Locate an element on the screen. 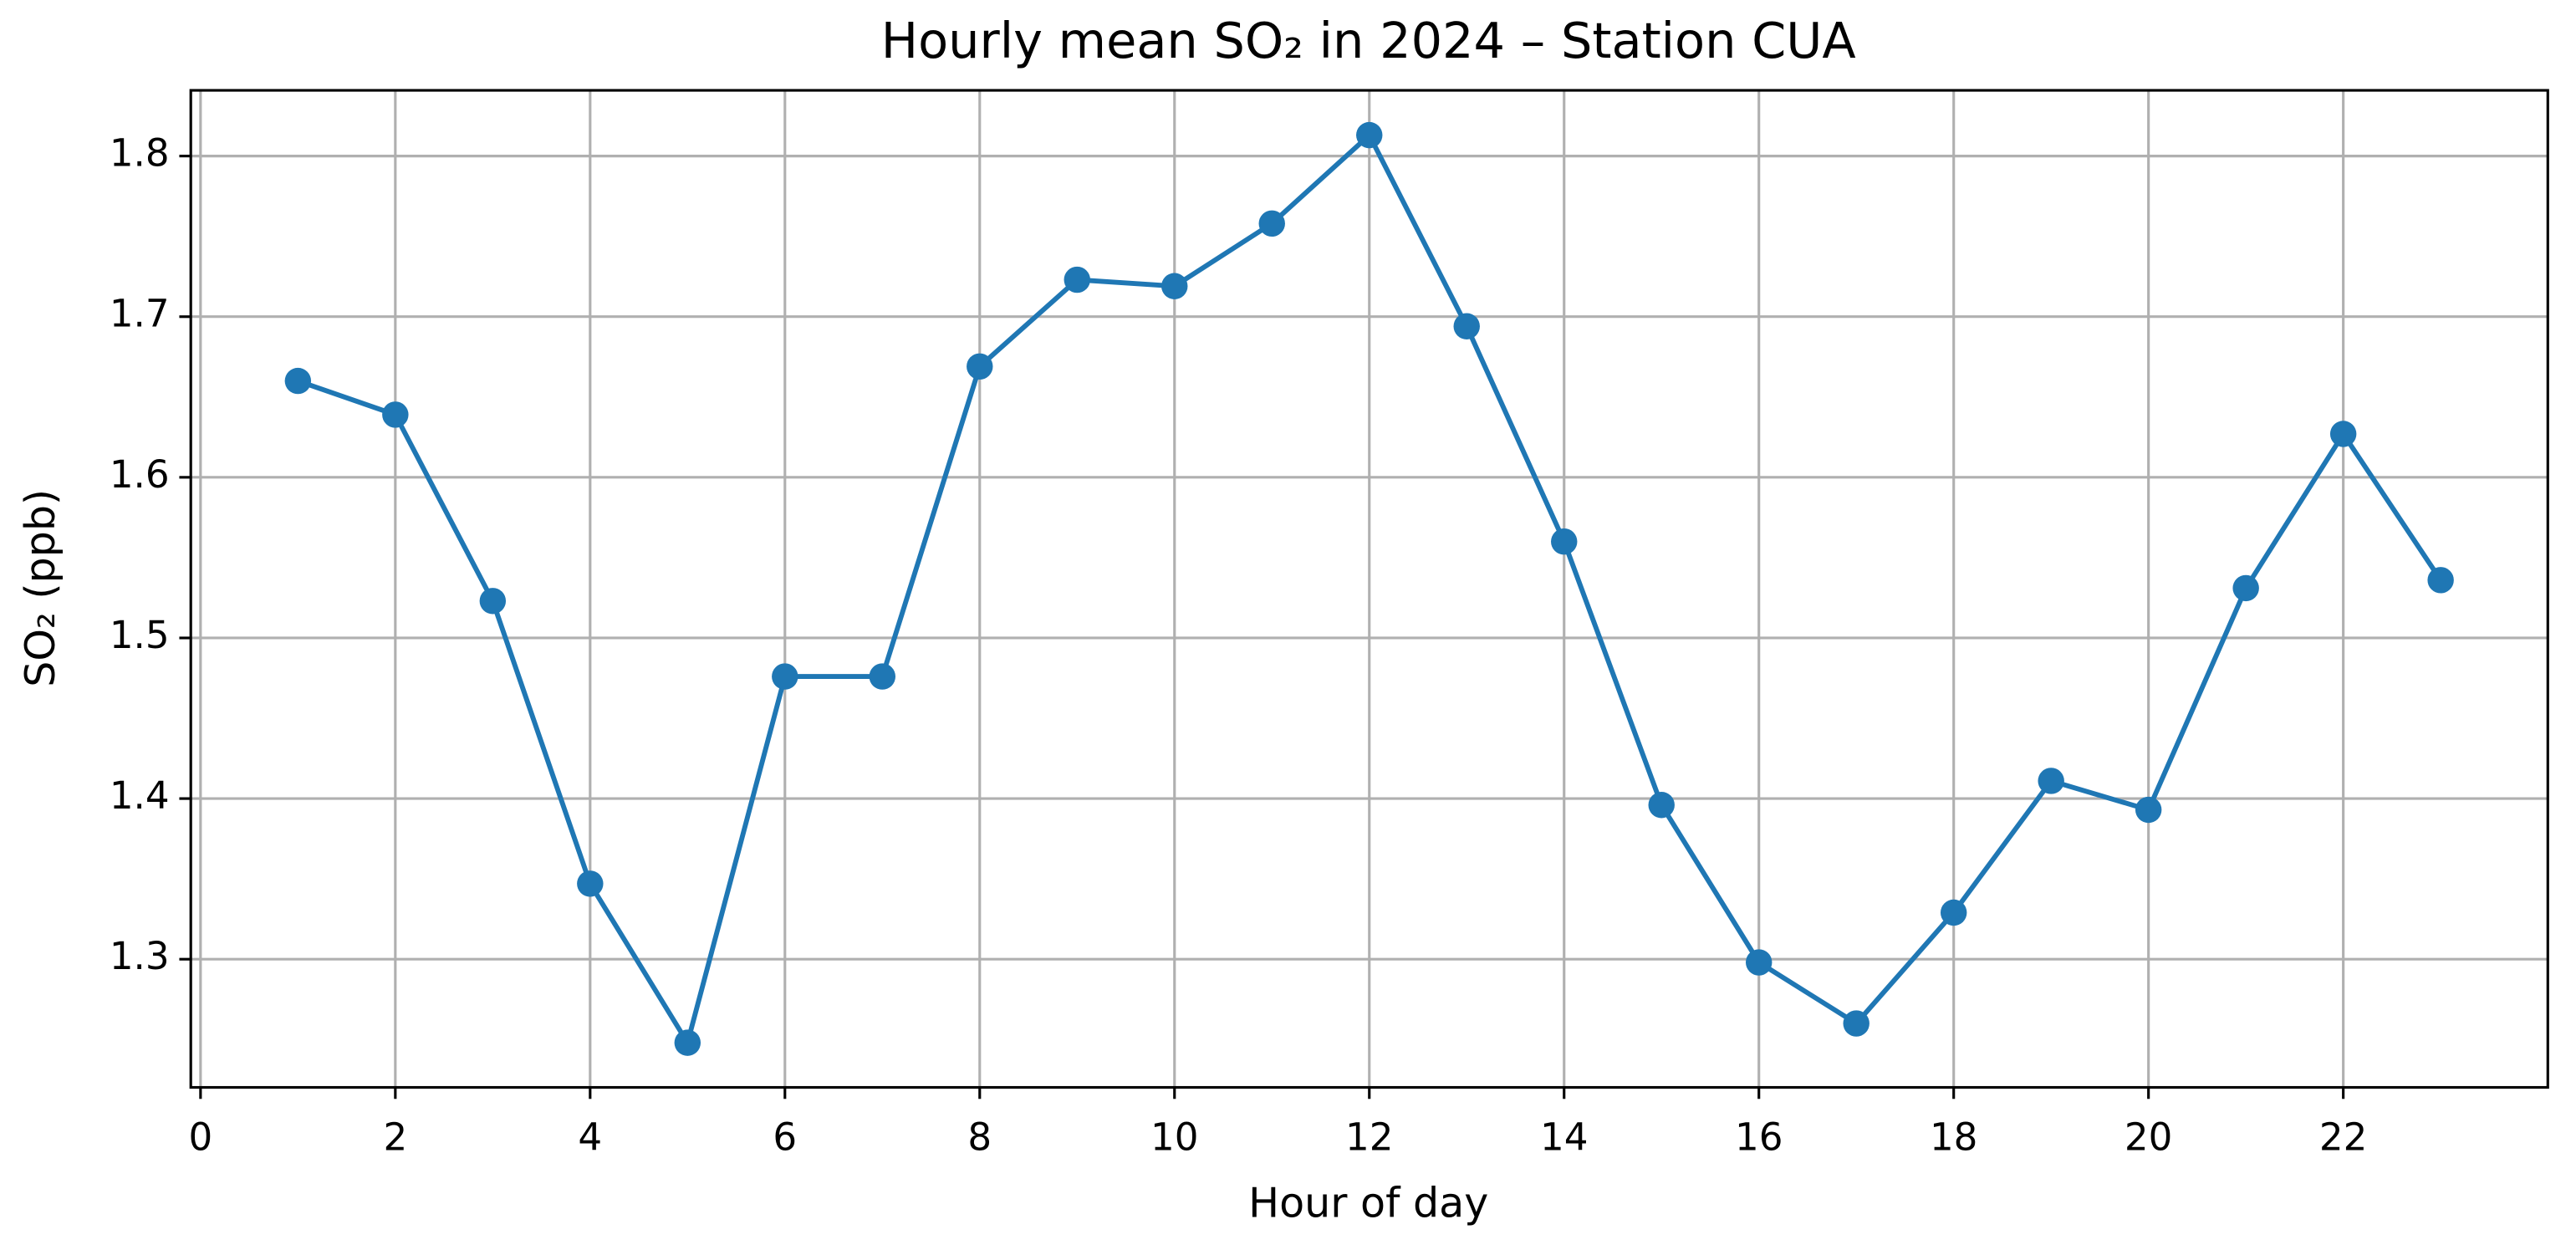 The width and height of the screenshot is (2576, 1250). x-tick-label: 6 is located at coordinates (785, 1137).